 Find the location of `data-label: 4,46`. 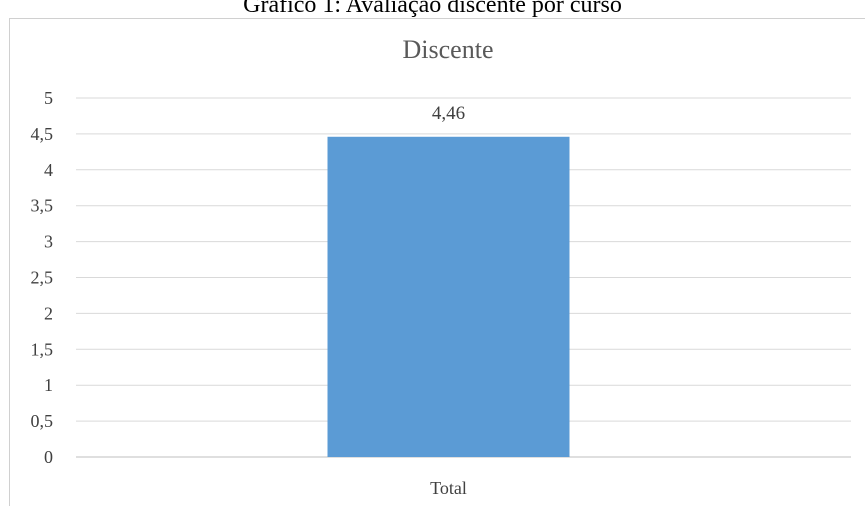

data-label: 4,46 is located at coordinates (448, 113).